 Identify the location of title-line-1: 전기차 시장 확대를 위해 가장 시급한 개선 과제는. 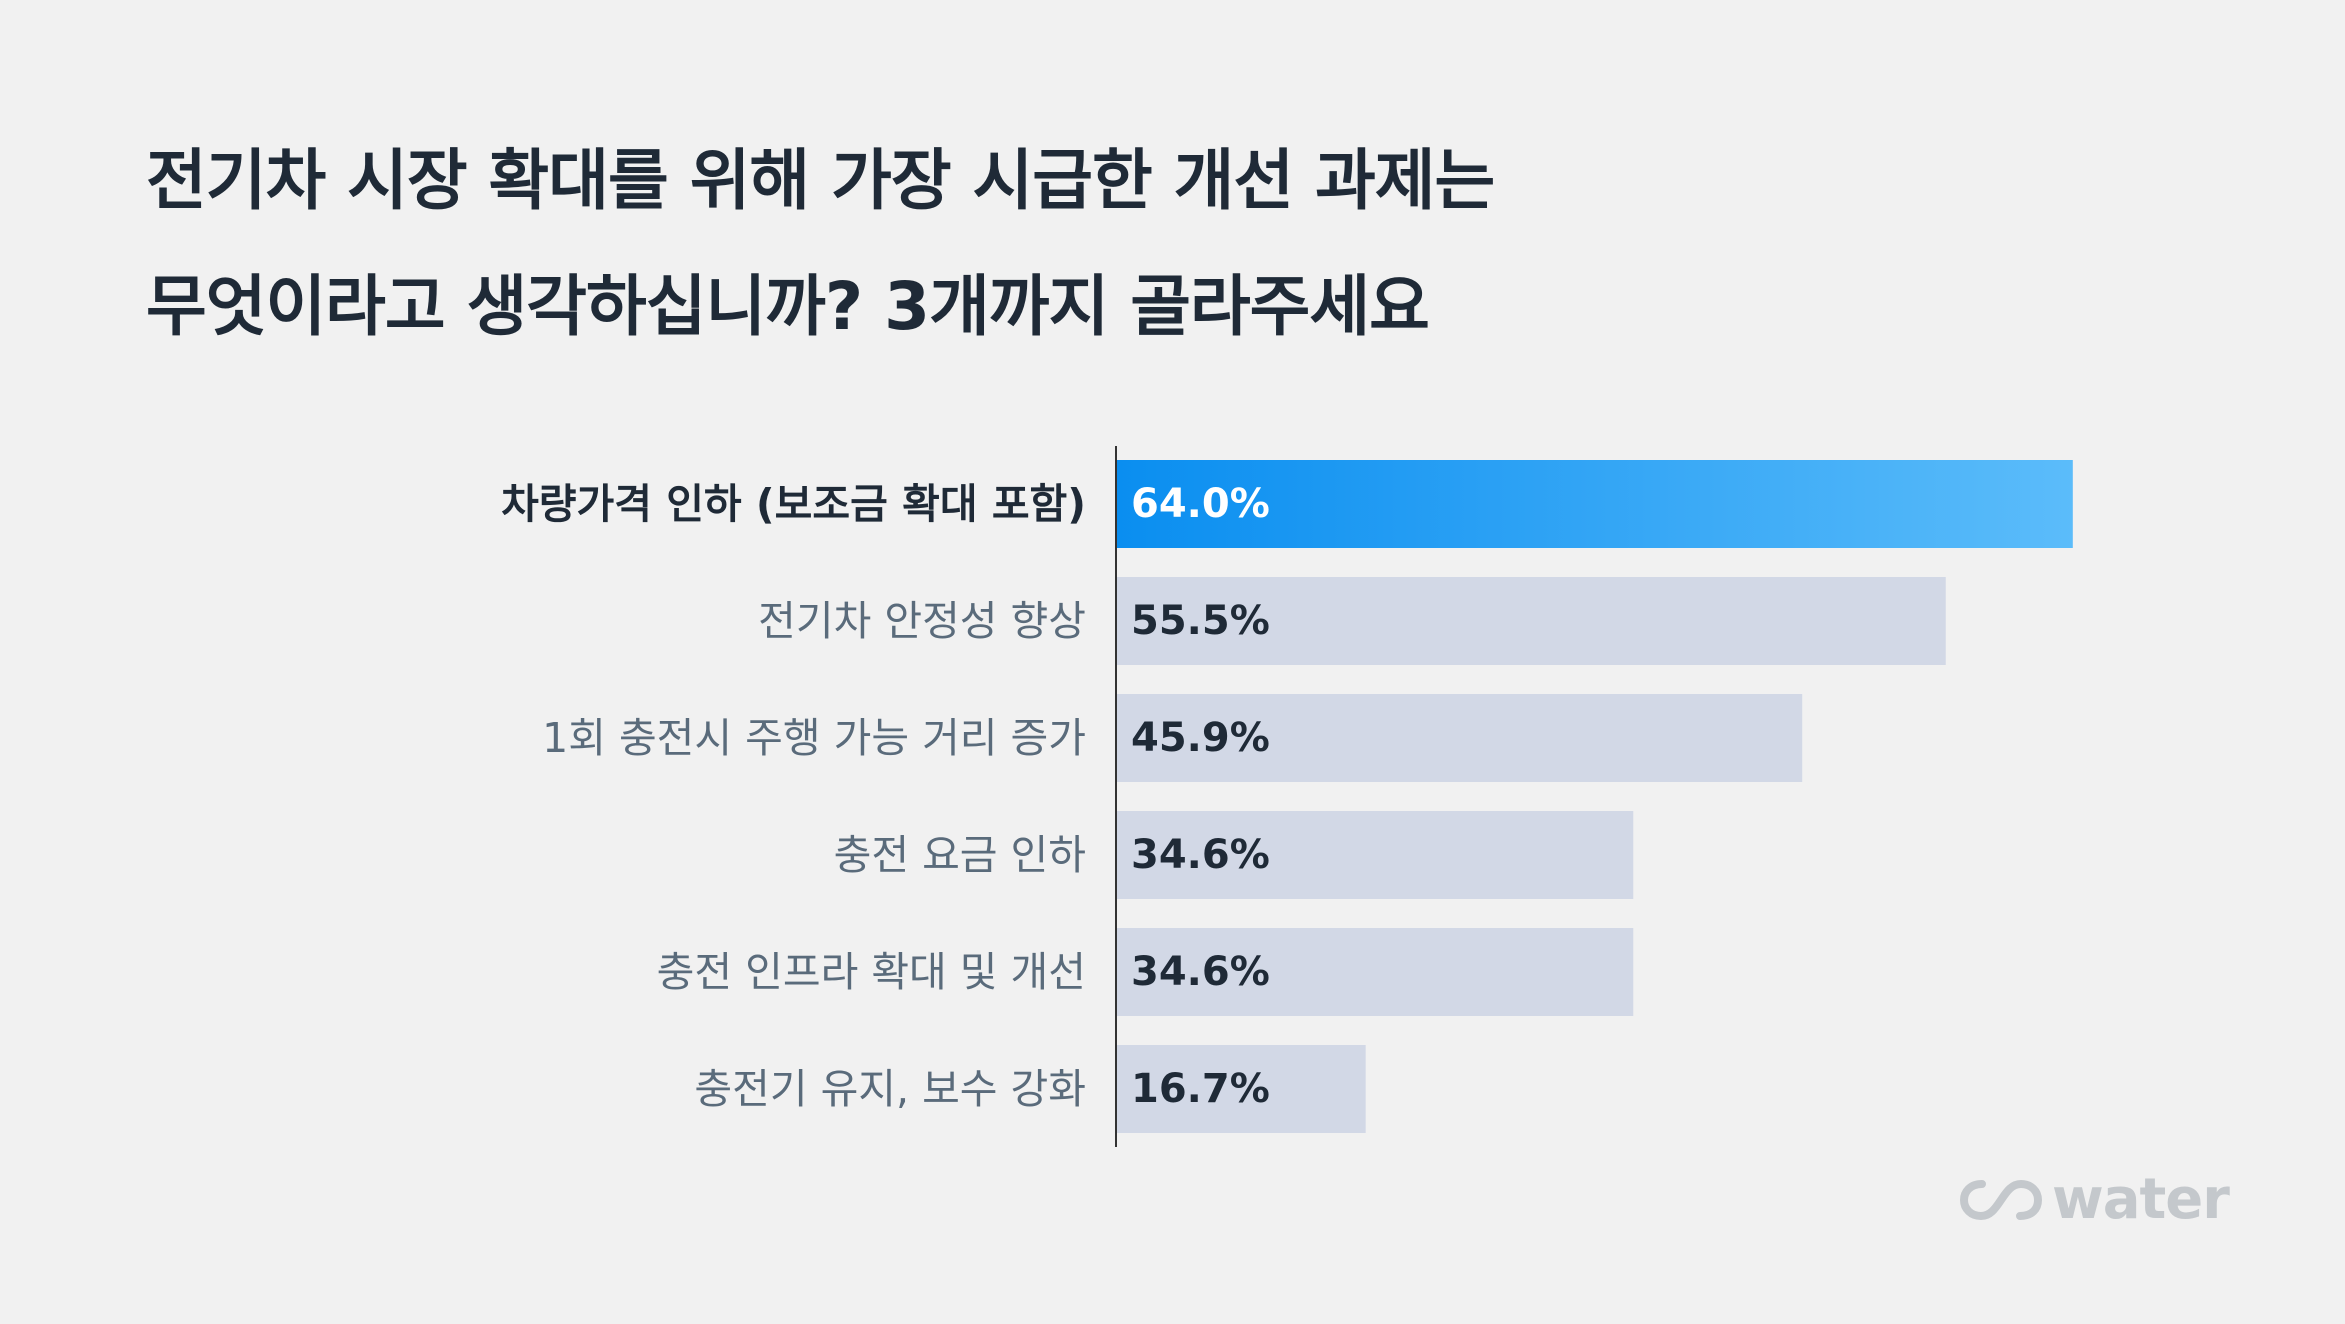
(820, 180).